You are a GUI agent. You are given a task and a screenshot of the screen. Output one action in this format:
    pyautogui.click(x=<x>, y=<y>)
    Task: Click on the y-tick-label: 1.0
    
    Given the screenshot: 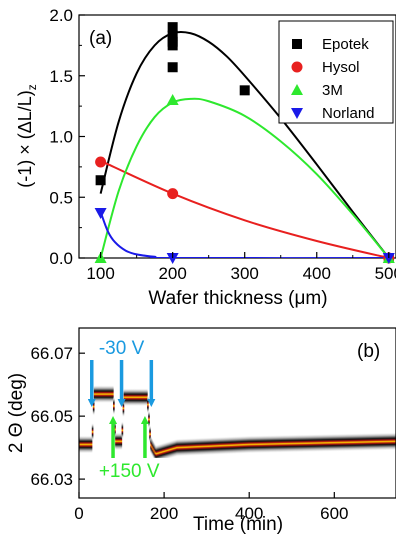 What is the action you would take?
    pyautogui.click(x=61, y=137)
    